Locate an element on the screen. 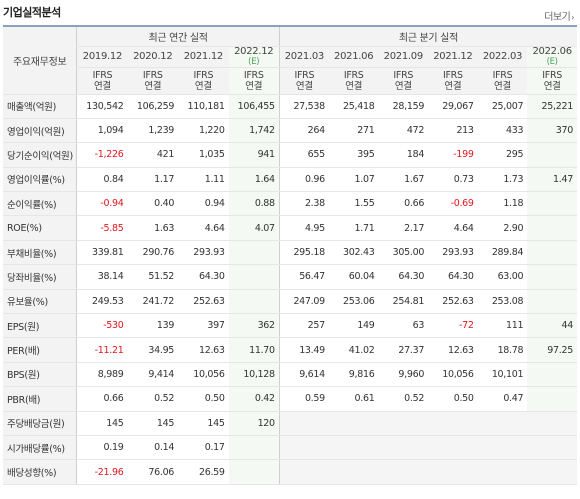  table-cell: 106,259 is located at coordinates (153, 106).